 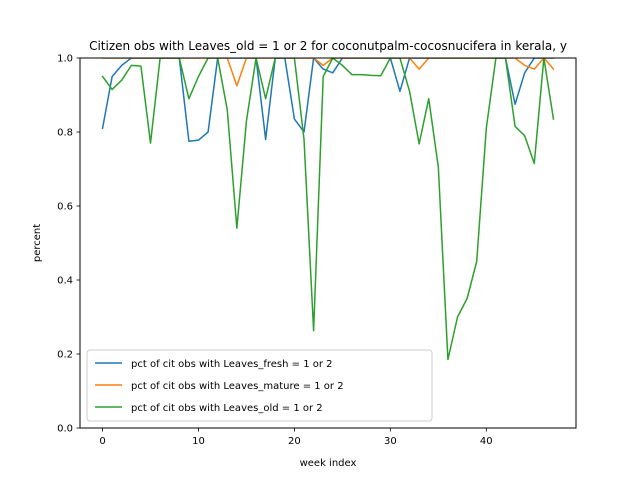 What do you see at coordinates (328, 100) in the screenshot?
I see `series-line-leaves-fresh` at bounding box center [328, 100].